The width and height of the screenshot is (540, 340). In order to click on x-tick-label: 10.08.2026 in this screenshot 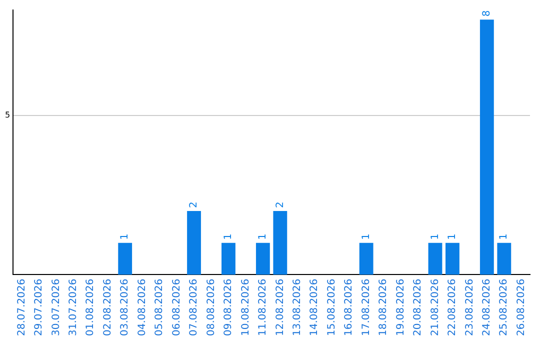, I will do `click(246, 307)`.